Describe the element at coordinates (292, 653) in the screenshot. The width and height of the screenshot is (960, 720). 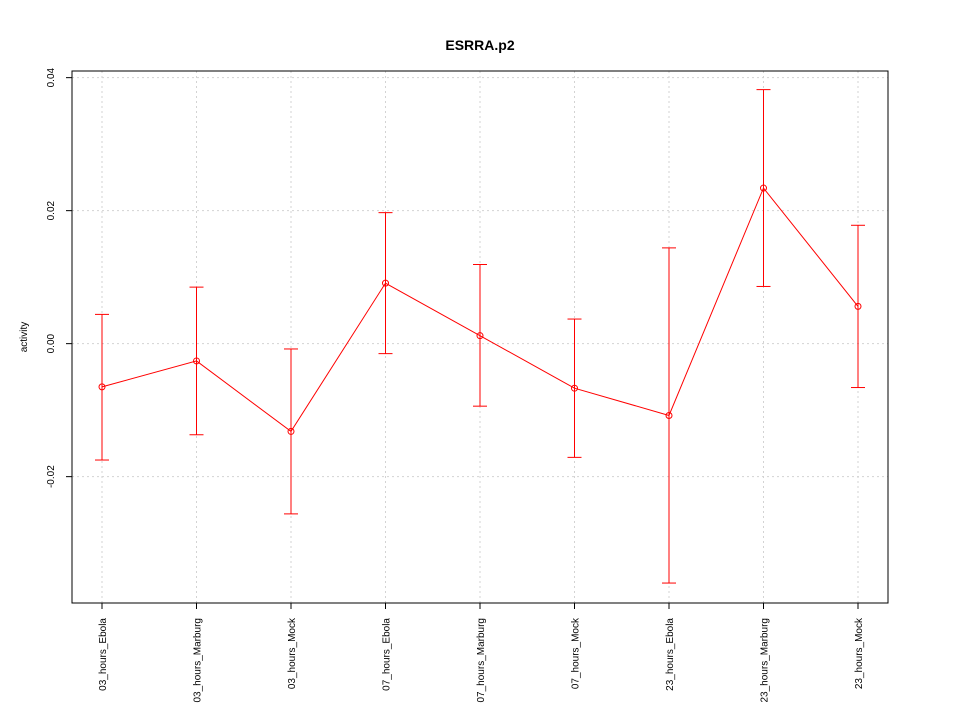
I see `x-tick-label: 03_hours_Mock` at that location.